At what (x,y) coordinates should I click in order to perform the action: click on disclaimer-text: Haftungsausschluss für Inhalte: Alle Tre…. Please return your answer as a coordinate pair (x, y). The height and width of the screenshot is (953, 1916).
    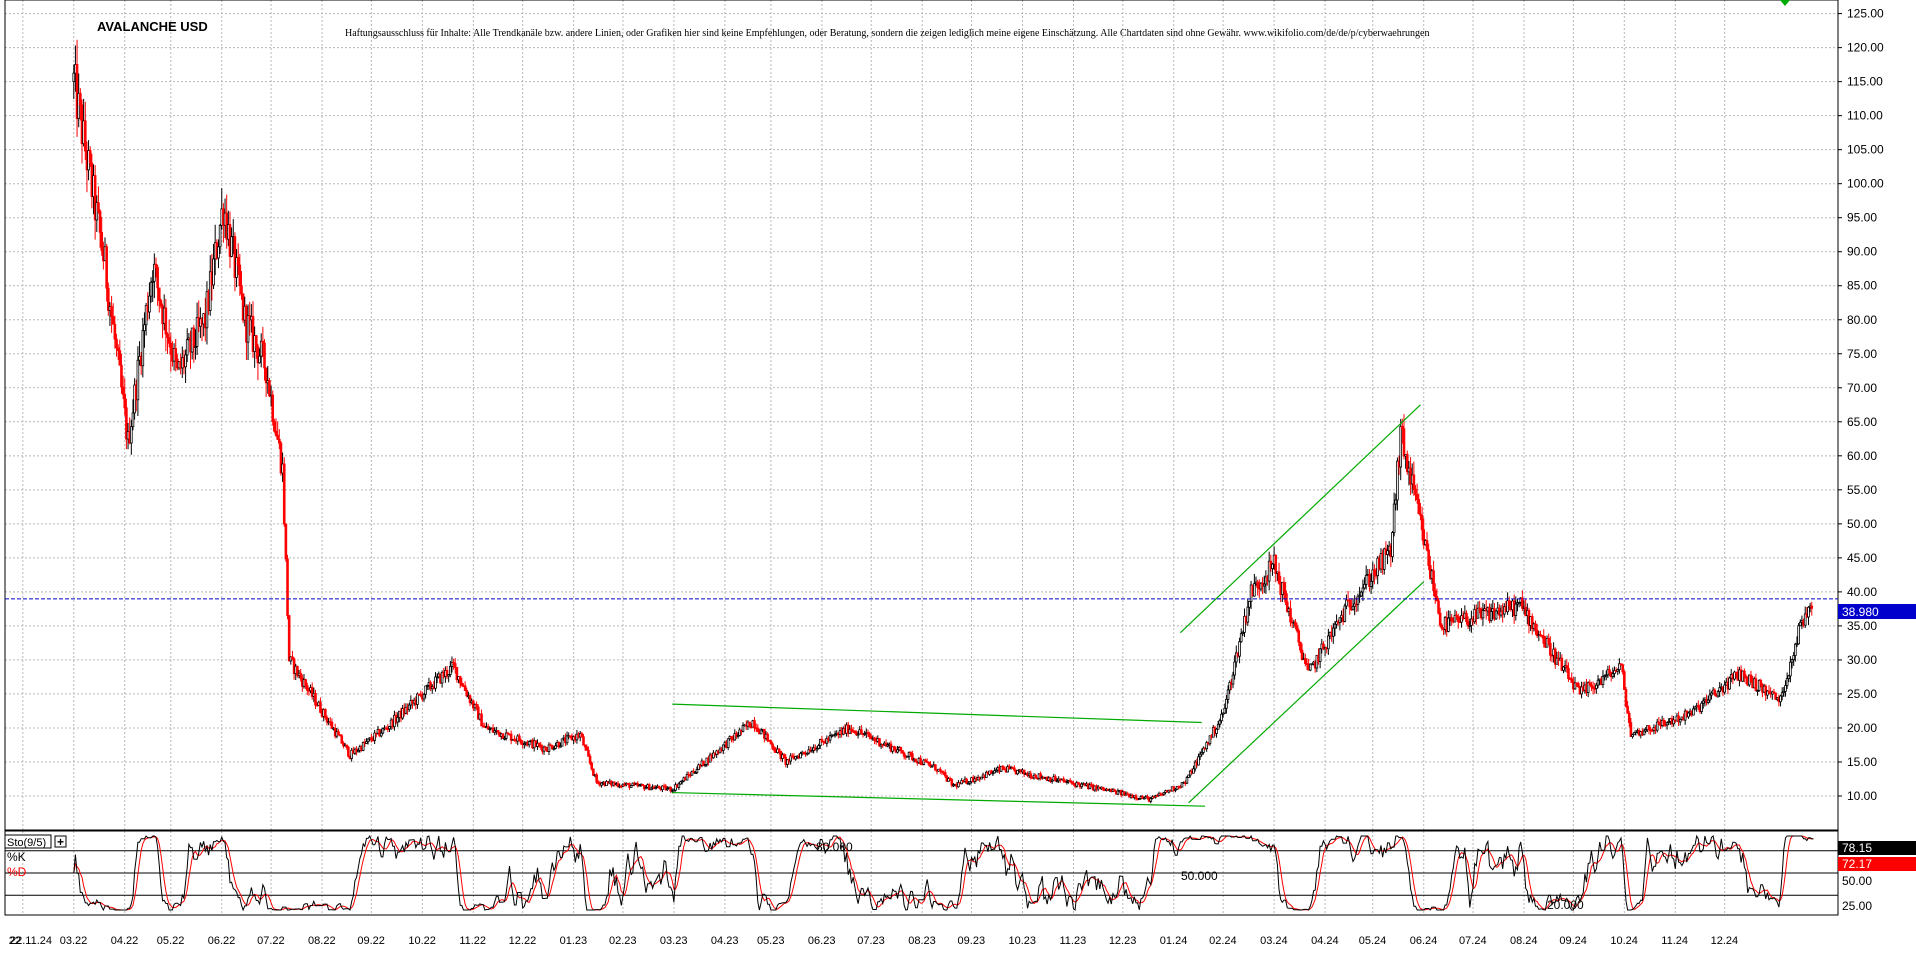
    Looking at the image, I should click on (887, 33).